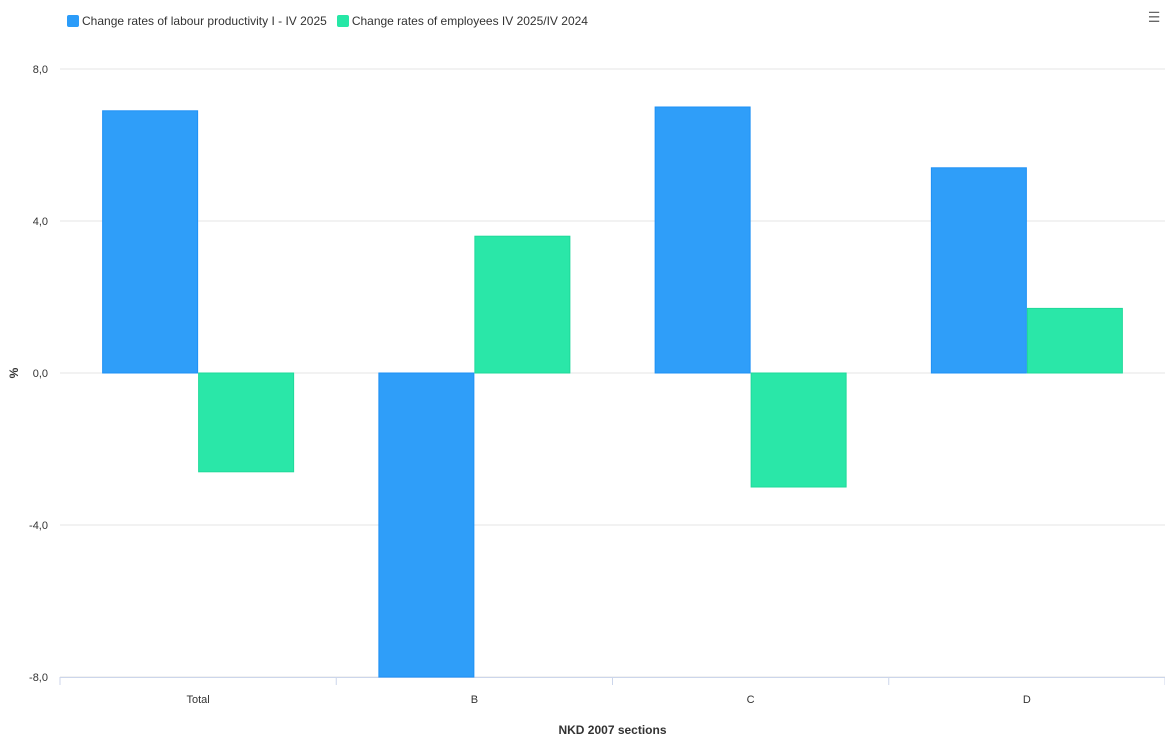 The height and width of the screenshot is (736, 1165). What do you see at coordinates (522, 304) in the screenshot?
I see `bar-employees-B` at bounding box center [522, 304].